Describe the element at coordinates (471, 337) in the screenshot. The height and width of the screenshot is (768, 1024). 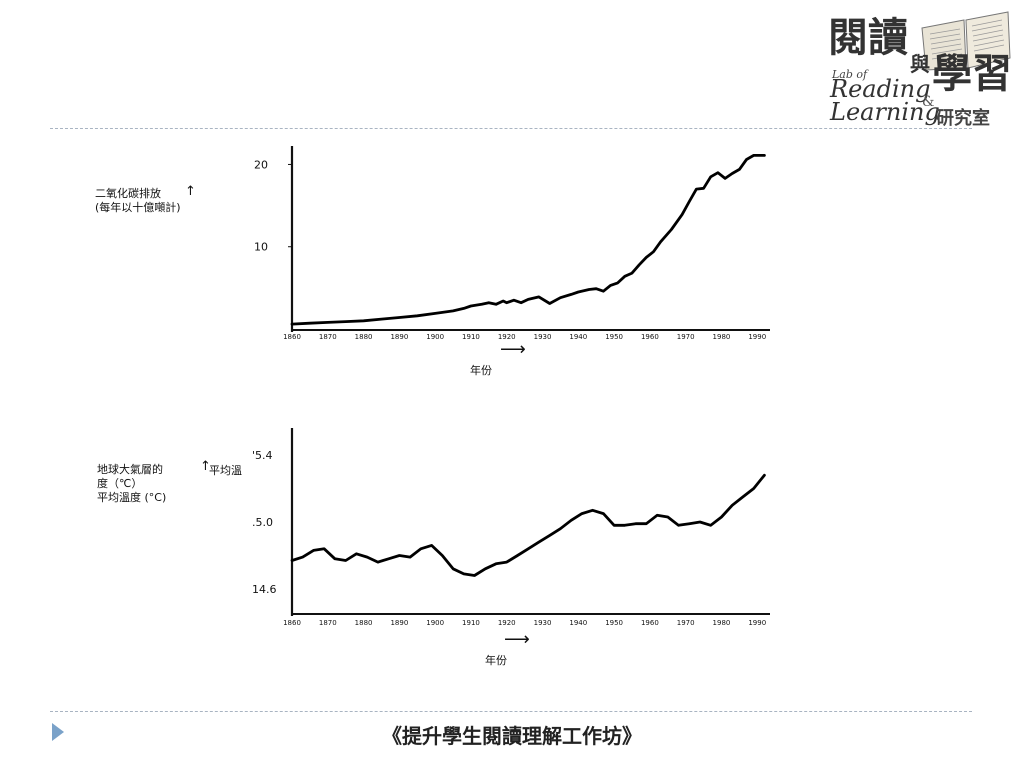
I see `chart1-x-tick-label: 1910` at that location.